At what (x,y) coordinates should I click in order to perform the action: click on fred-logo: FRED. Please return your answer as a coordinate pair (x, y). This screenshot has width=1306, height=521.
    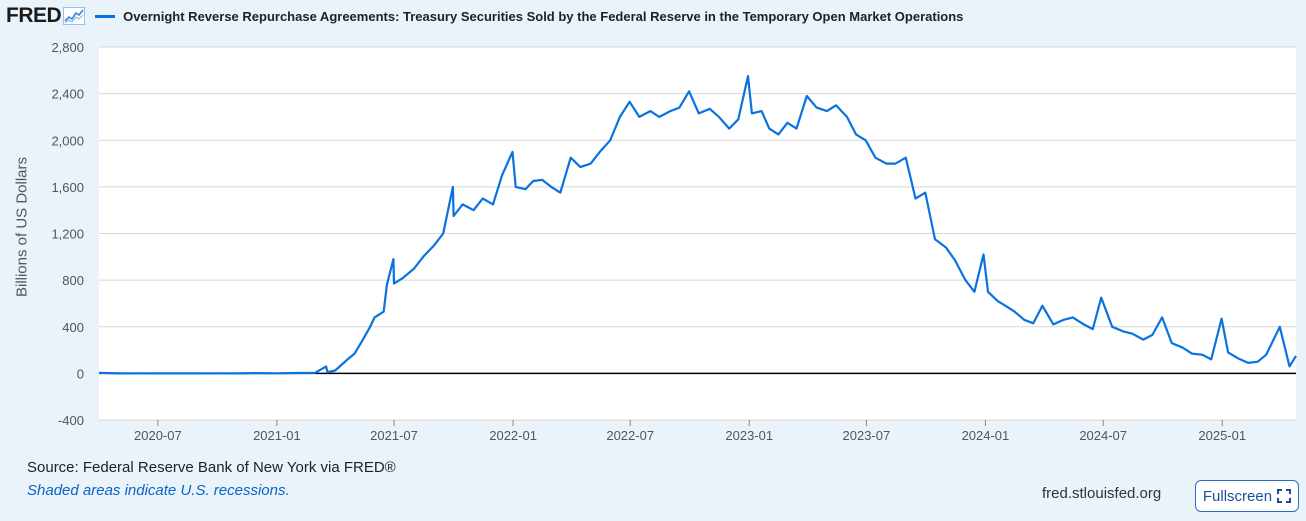
    Looking at the image, I should click on (46, 16).